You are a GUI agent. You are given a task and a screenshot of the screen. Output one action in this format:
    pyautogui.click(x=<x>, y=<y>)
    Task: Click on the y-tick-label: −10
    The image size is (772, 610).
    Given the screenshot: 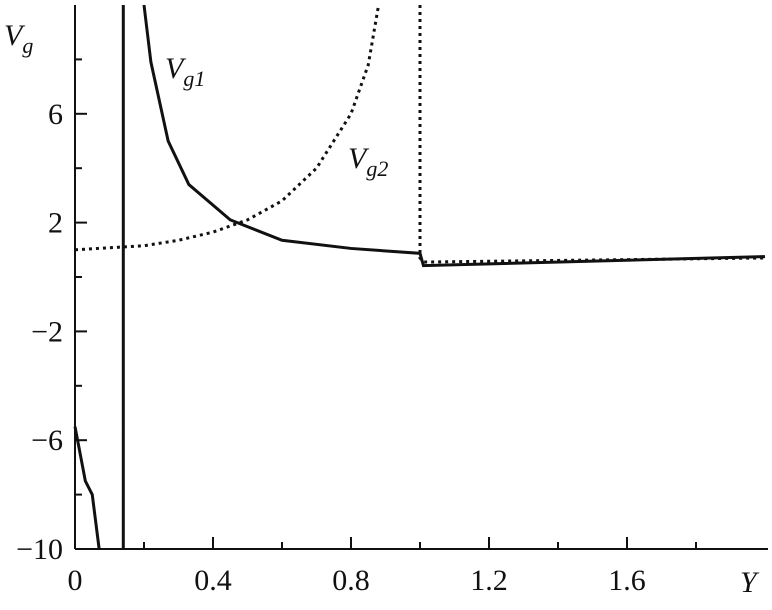 What is the action you would take?
    pyautogui.click(x=39, y=549)
    